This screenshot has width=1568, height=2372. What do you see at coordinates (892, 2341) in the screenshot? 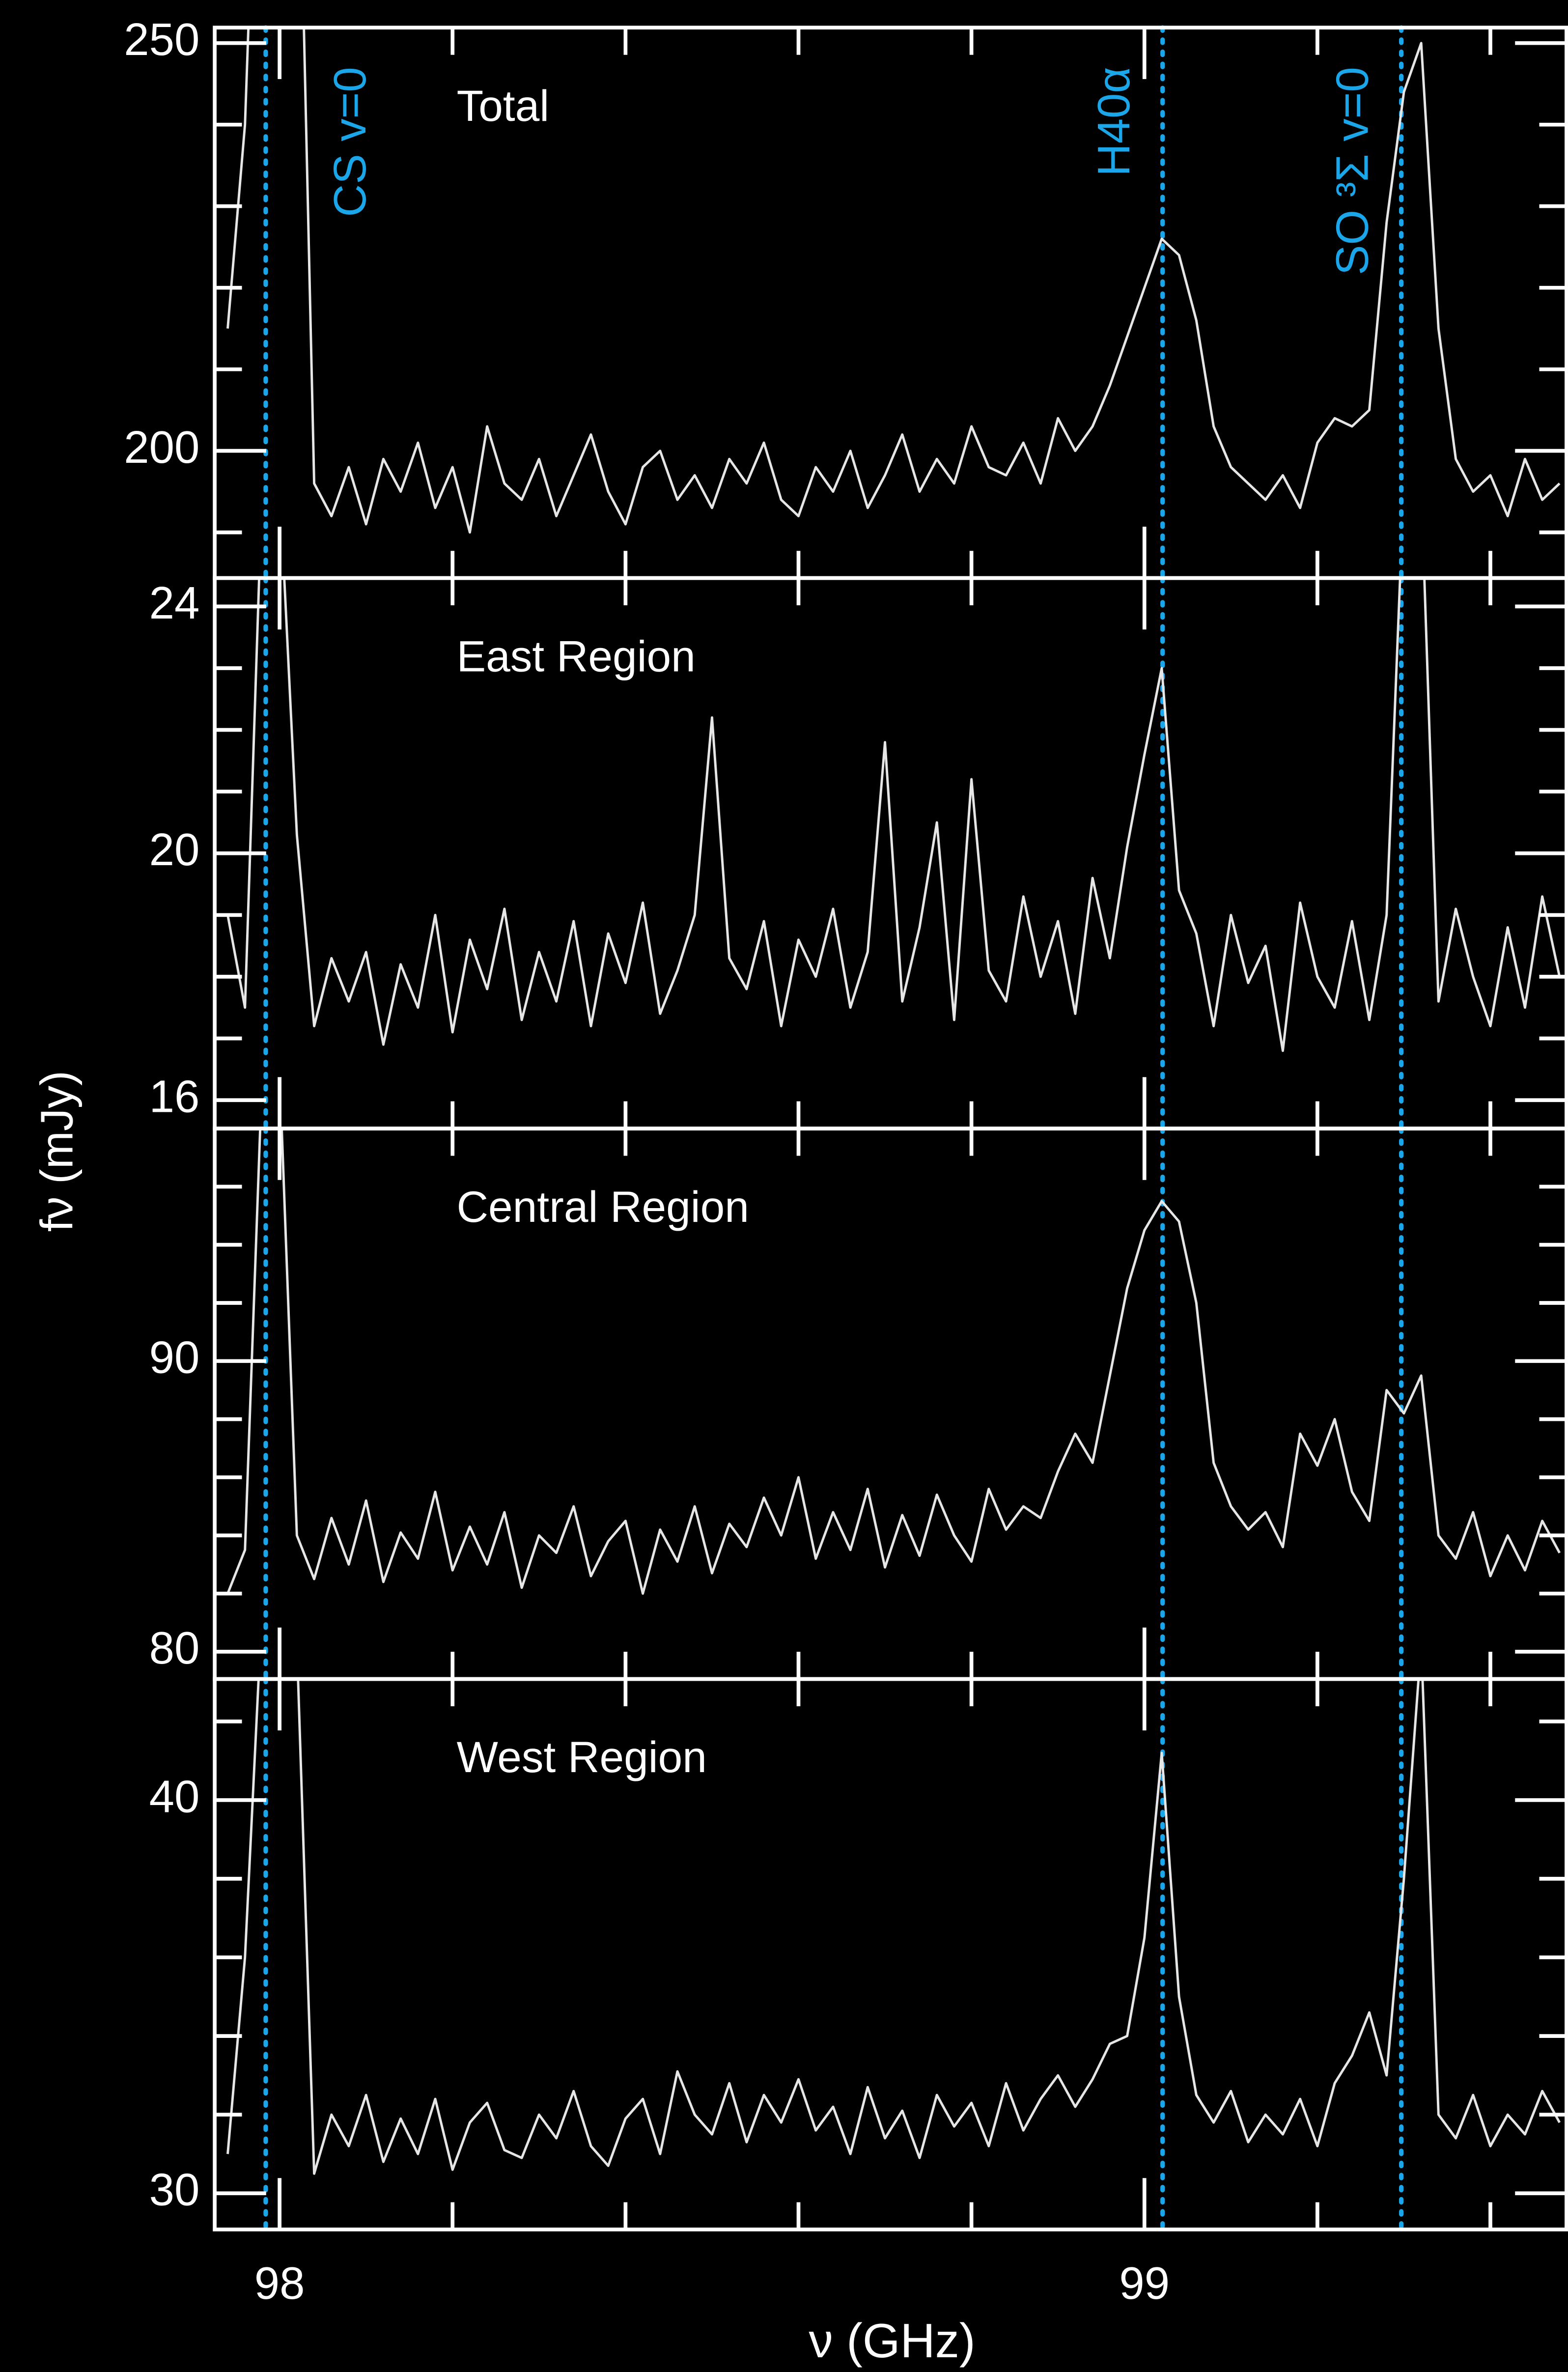
I see `x-axis-label: ν (GHz)` at bounding box center [892, 2341].